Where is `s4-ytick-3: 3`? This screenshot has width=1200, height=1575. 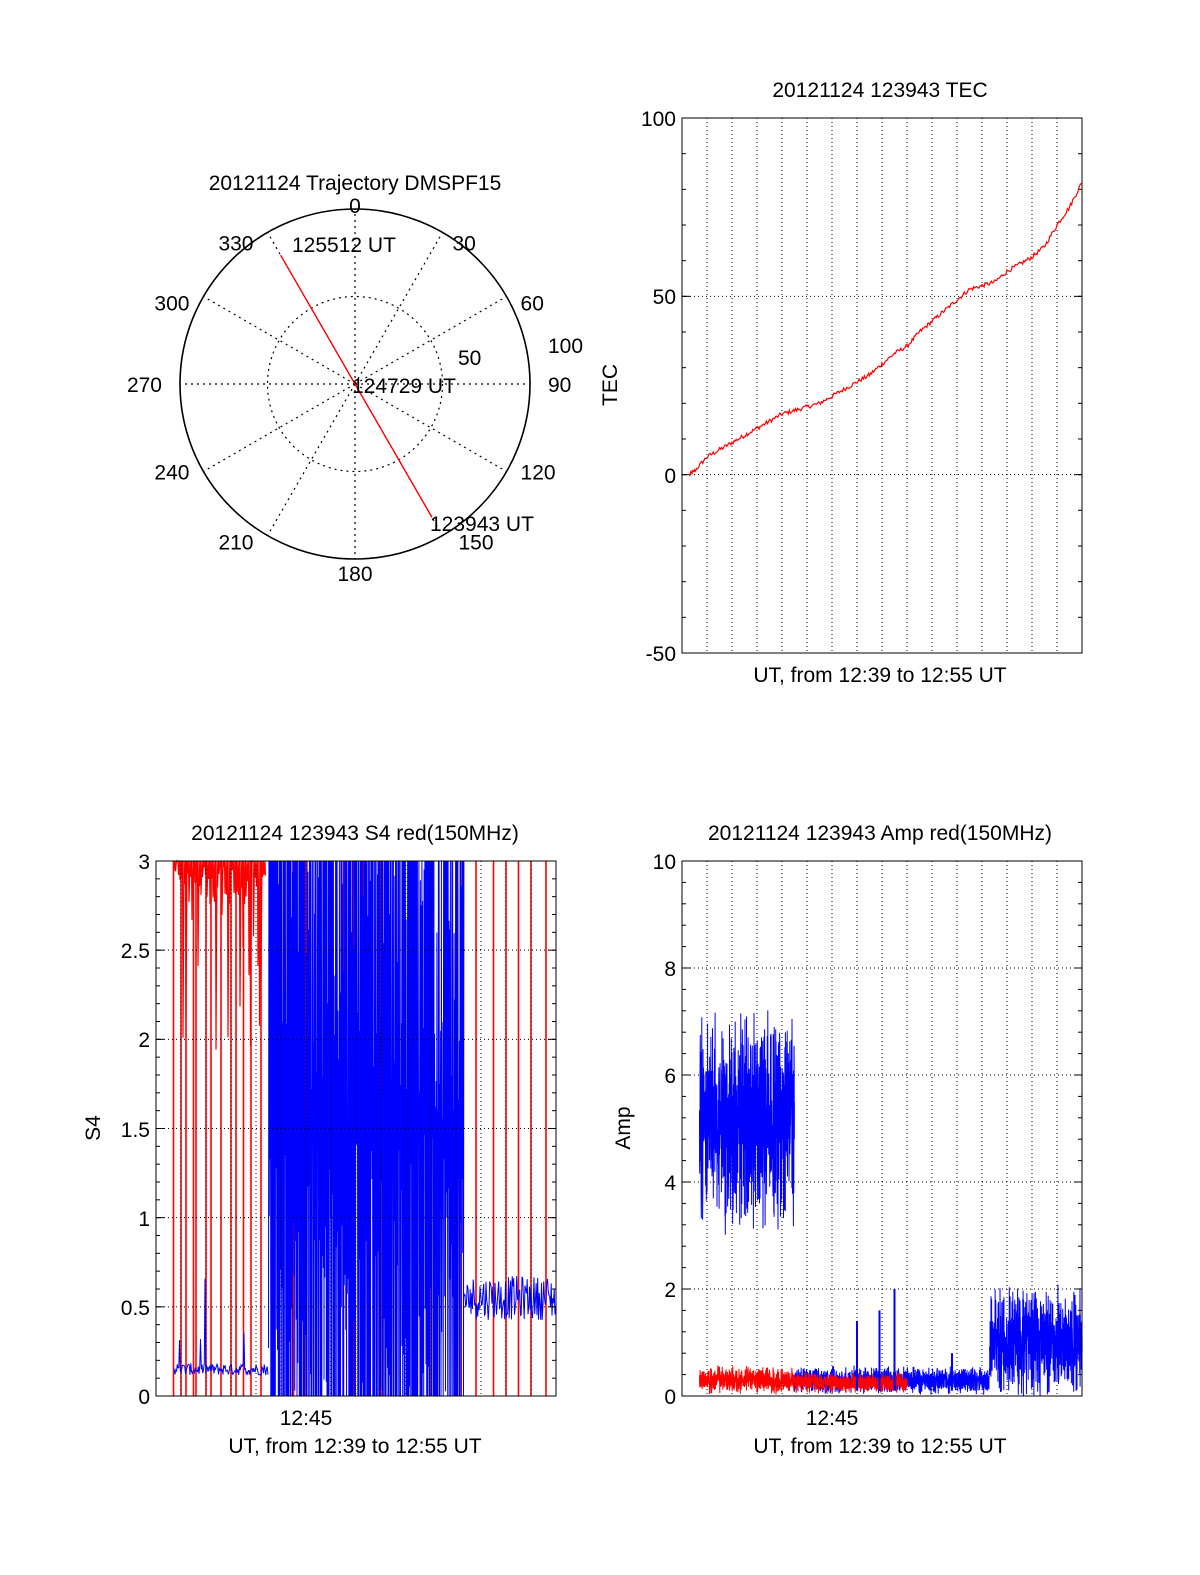 s4-ytick-3: 3 is located at coordinates (144, 862).